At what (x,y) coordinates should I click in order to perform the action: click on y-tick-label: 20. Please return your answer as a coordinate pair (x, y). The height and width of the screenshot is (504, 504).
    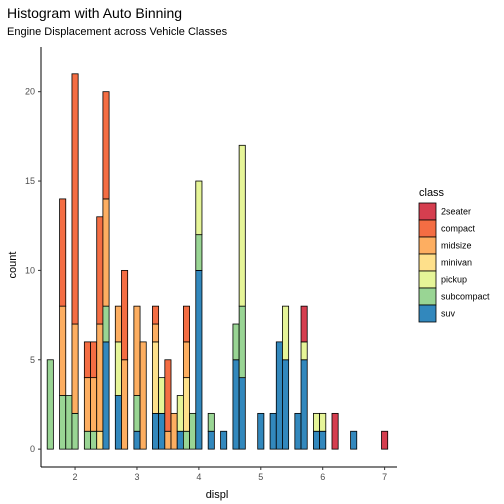
    Looking at the image, I should click on (30, 92).